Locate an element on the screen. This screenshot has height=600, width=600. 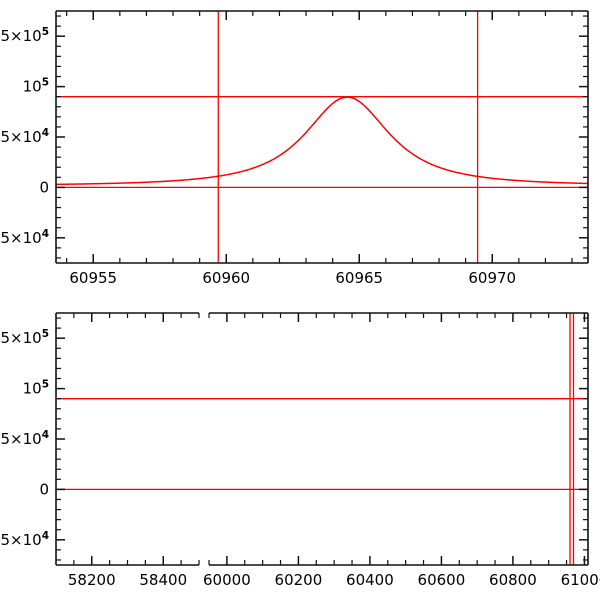
microlensing-model-curve is located at coordinates (322, 141).